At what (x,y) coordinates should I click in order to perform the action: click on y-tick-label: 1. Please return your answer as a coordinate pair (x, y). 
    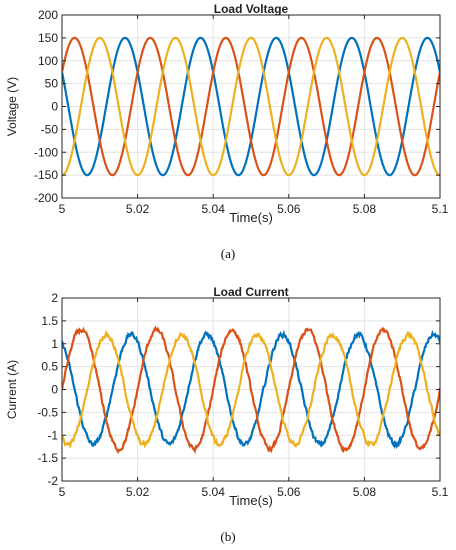
    Looking at the image, I should click on (54, 344).